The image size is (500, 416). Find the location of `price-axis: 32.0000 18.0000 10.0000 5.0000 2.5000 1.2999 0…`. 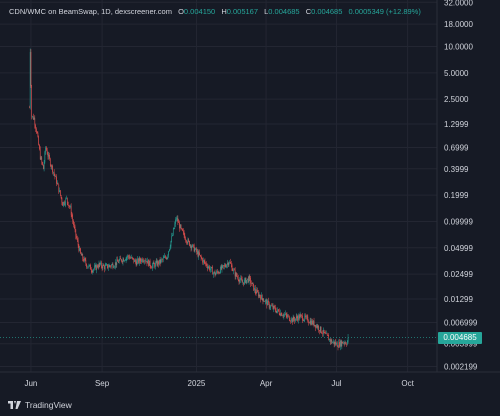

price-axis: 32.0000 18.0000 10.0000 5.0000 2.5000 1.2999 0… is located at coordinates (461, 185).